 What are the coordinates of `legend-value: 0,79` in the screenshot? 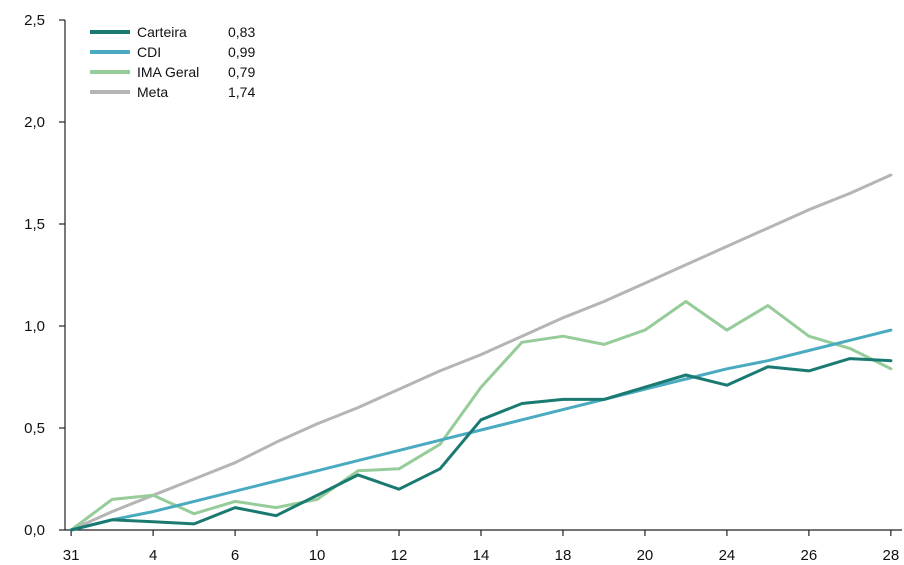 It's located at (241, 72).